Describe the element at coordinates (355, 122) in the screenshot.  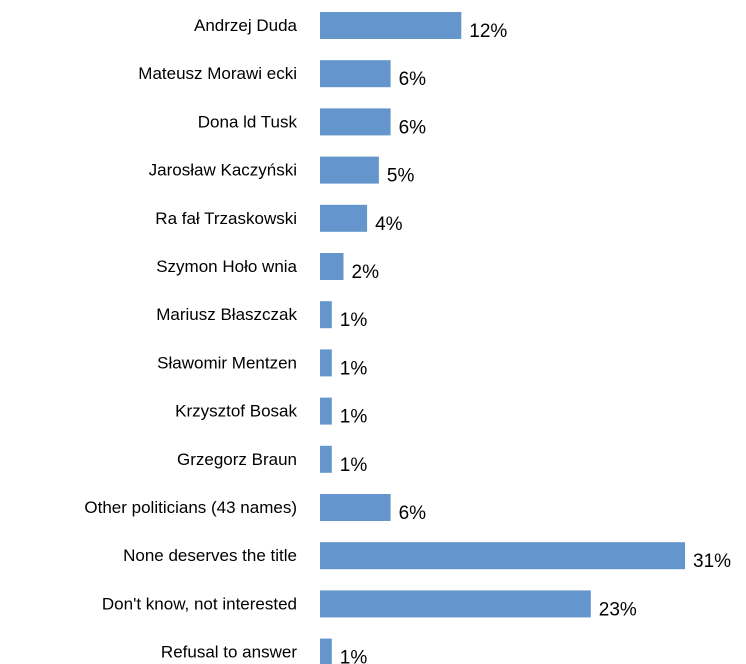
I see `bar-dona-ld-tusk` at that location.